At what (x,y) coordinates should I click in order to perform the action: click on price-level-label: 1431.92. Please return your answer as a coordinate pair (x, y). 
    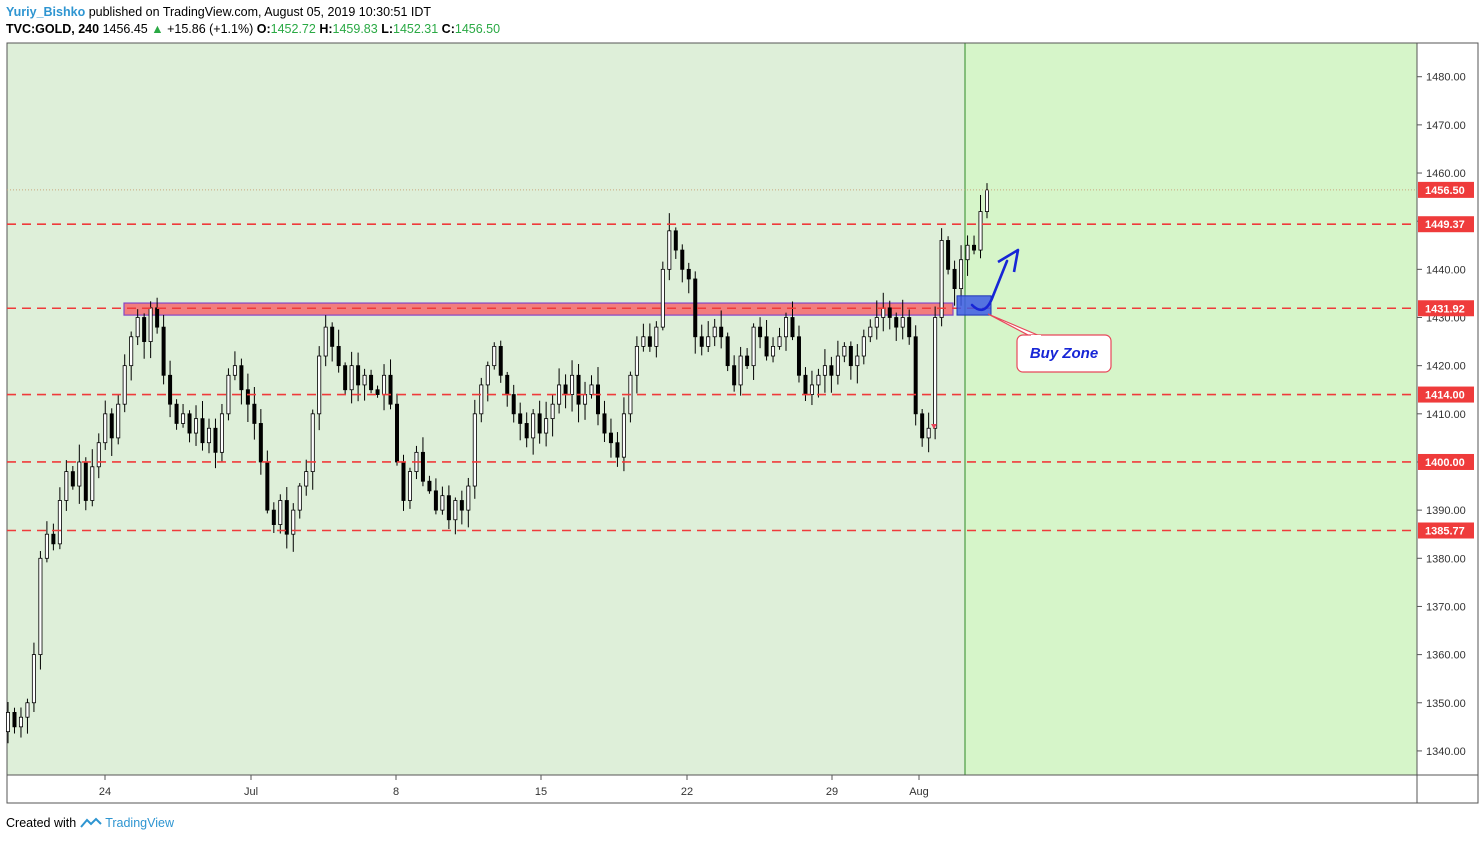
    Looking at the image, I should click on (1445, 309).